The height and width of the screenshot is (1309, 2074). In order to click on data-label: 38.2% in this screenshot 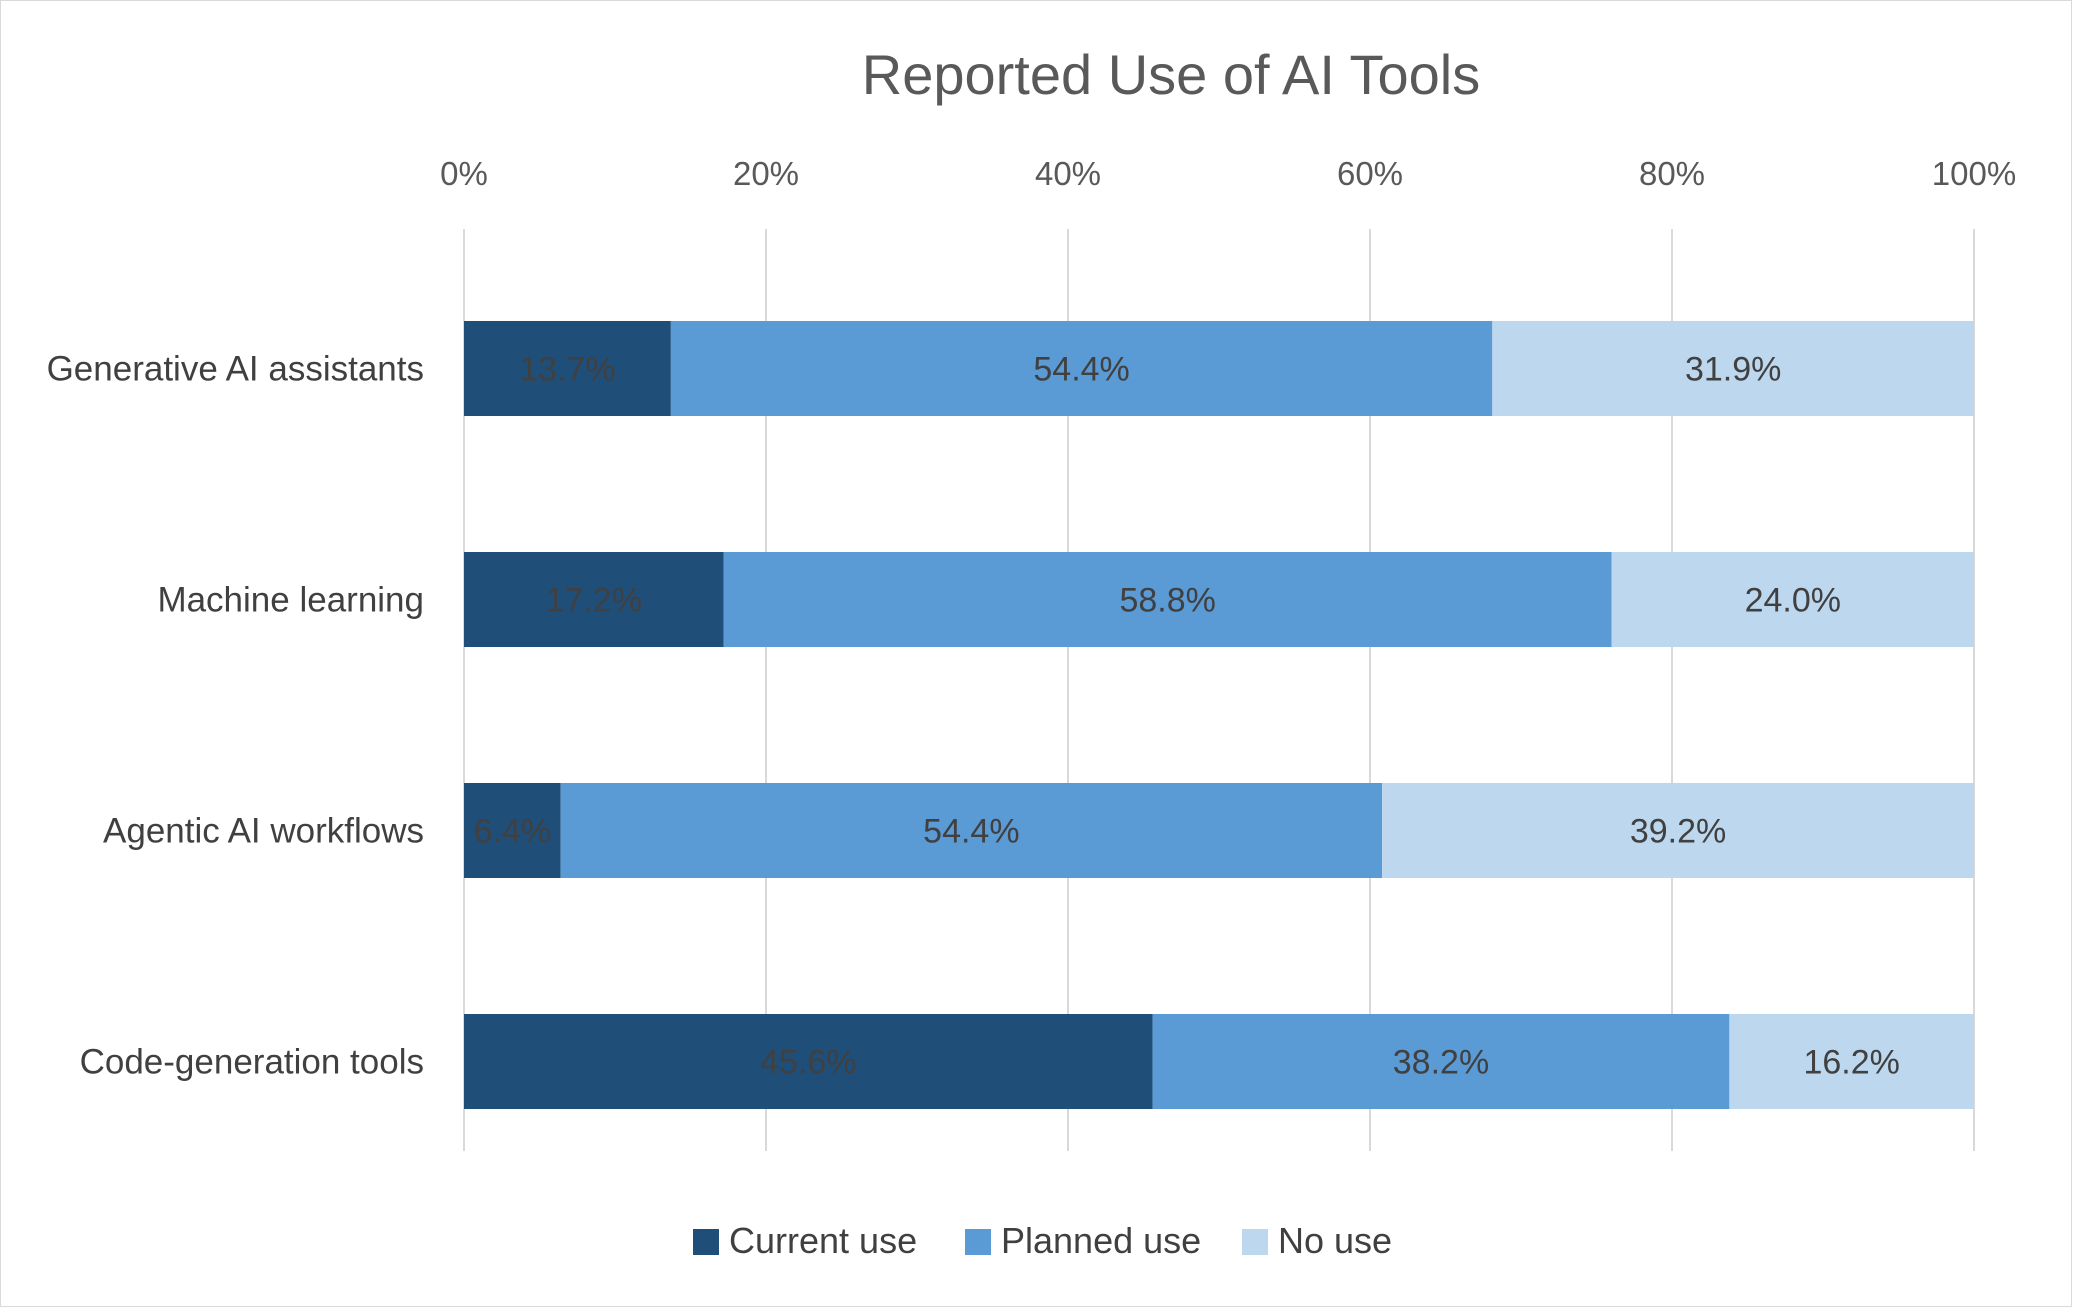, I will do `click(1441, 1063)`.